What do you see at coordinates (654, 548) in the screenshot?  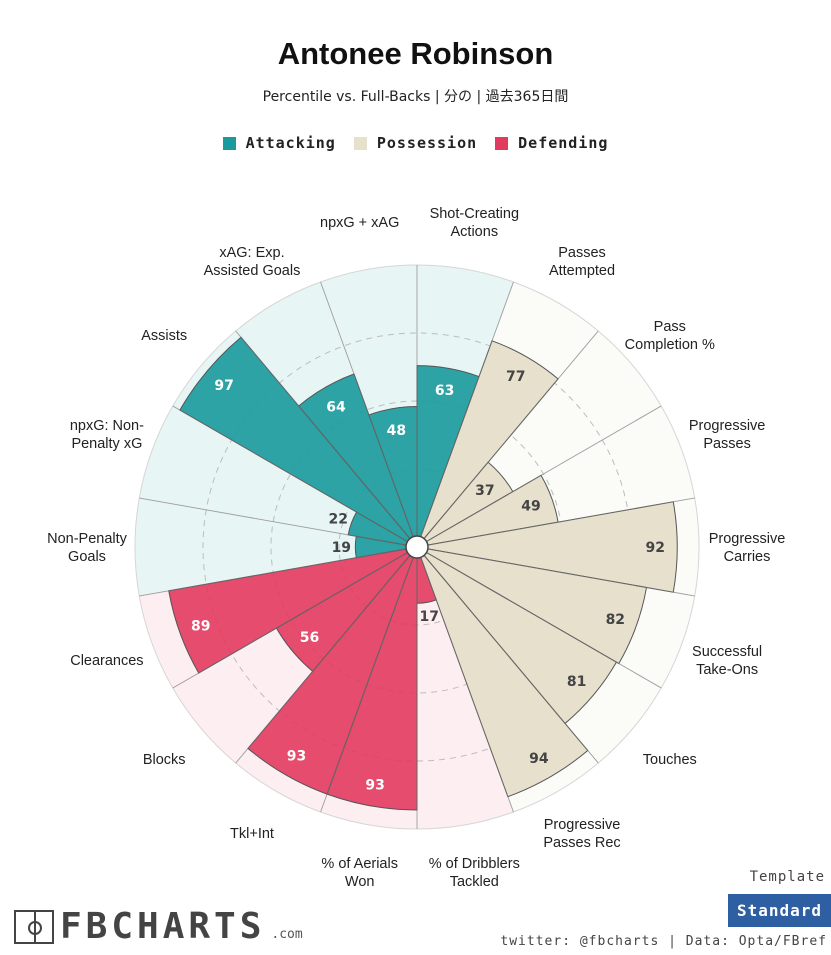 I see `value-label: 92` at bounding box center [654, 548].